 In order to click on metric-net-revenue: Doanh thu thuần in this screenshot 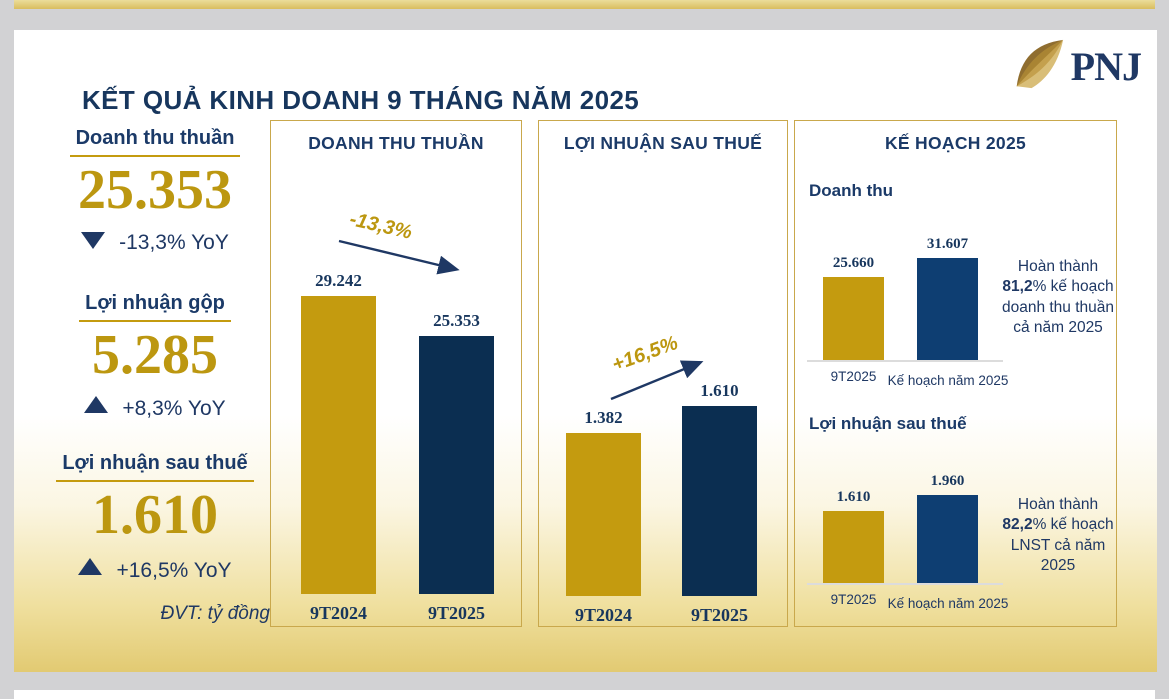, I will do `click(155, 142)`.